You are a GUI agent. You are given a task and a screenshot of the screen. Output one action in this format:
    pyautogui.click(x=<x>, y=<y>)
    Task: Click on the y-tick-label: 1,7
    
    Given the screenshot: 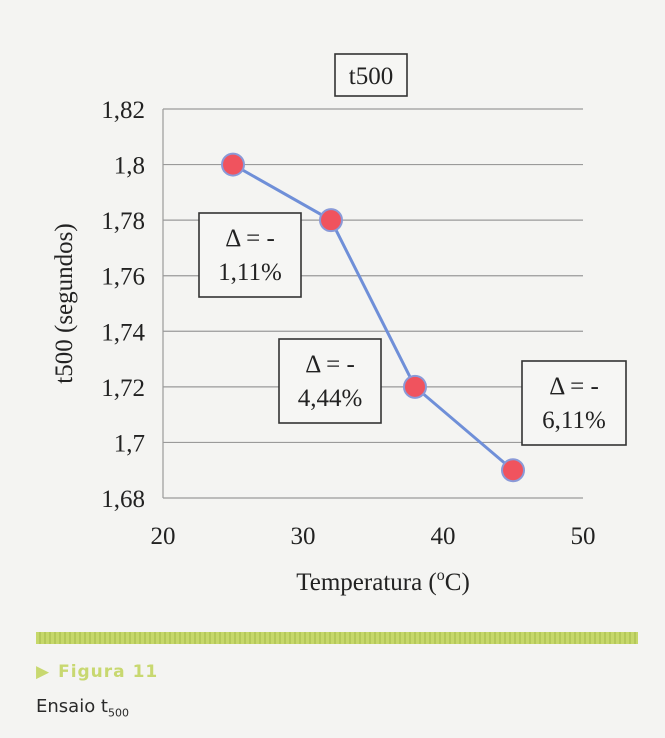 What is the action you would take?
    pyautogui.click(x=129, y=443)
    